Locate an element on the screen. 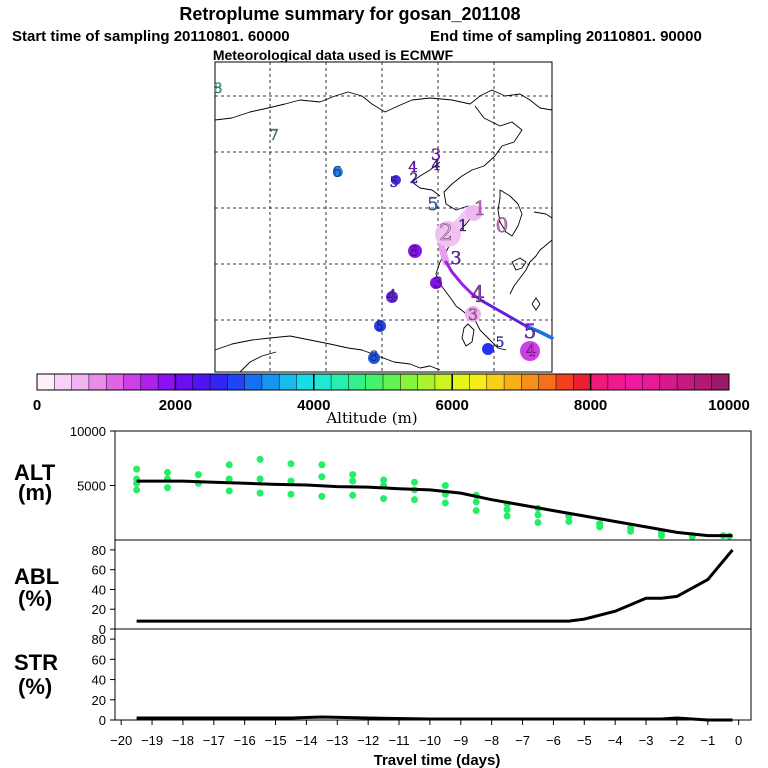  day-marker: 1 is located at coordinates (463, 225).